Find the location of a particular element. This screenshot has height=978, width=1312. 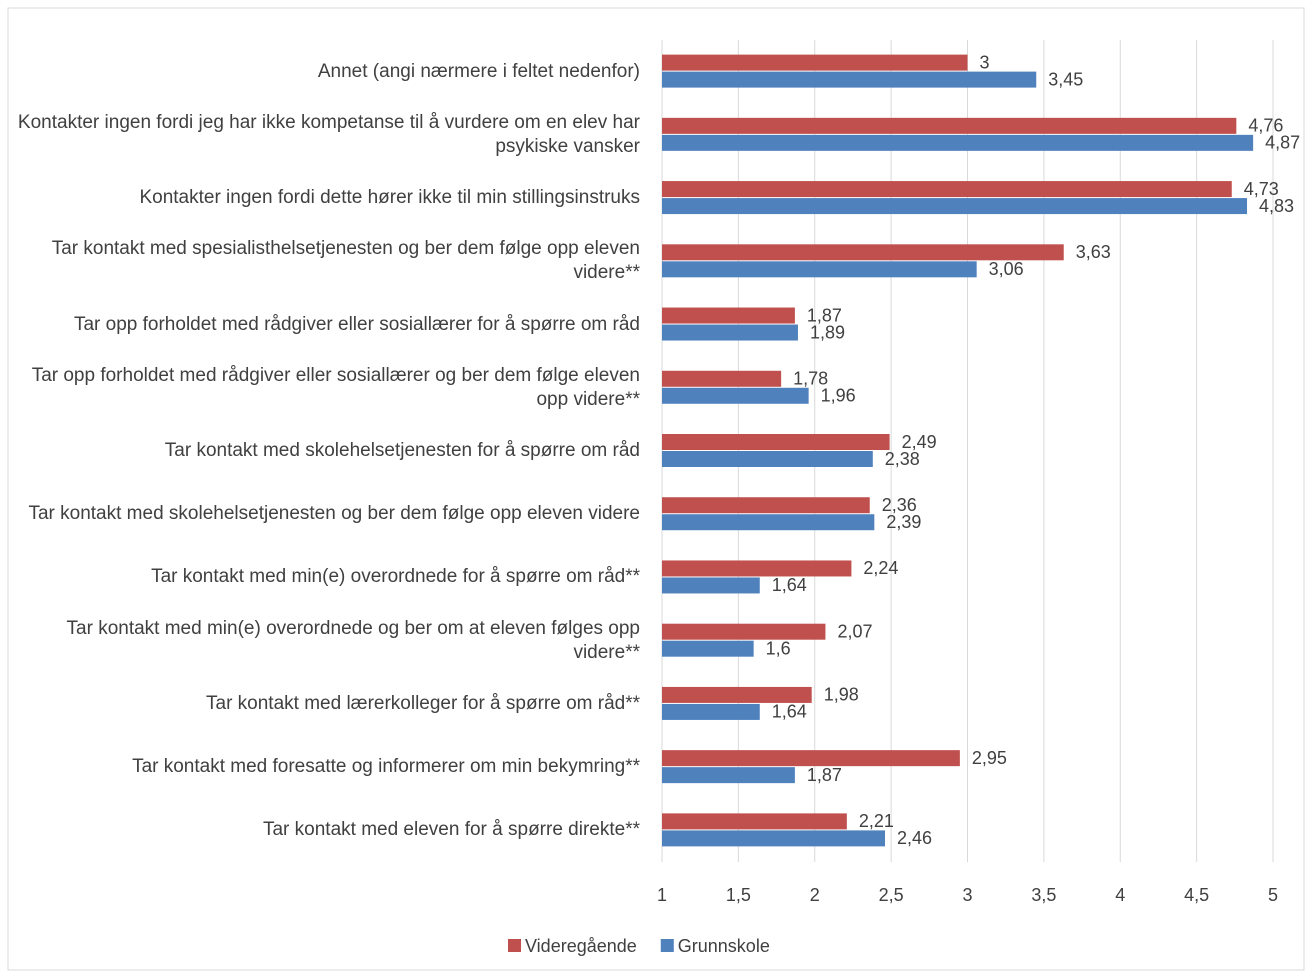

data-label: 2,07 is located at coordinates (854, 631).